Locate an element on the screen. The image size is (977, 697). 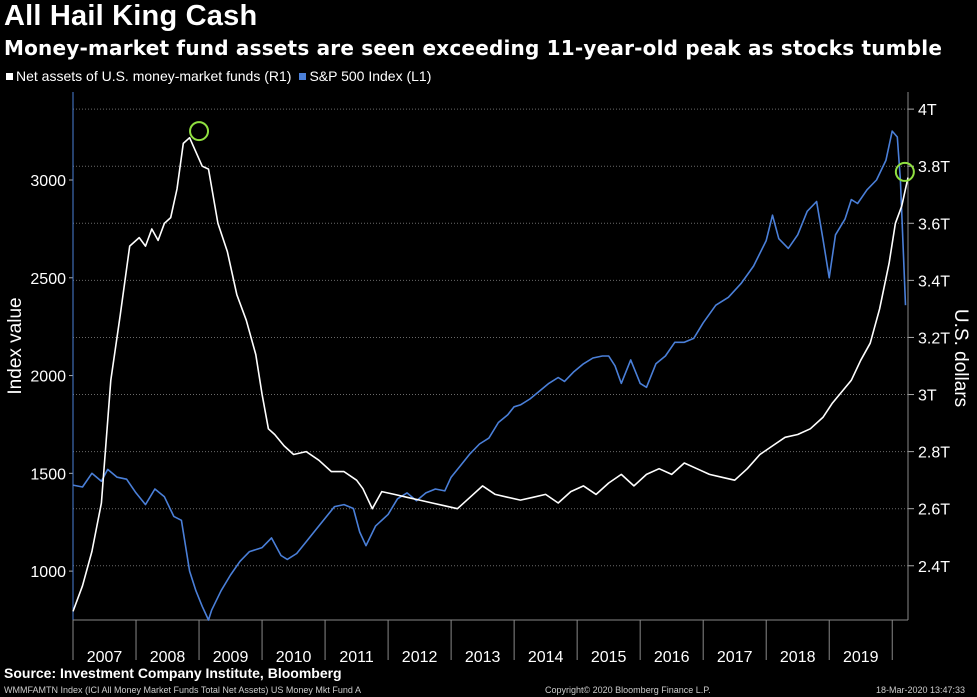
right-tick-label-3.8T: 3.8T is located at coordinates (934, 167).